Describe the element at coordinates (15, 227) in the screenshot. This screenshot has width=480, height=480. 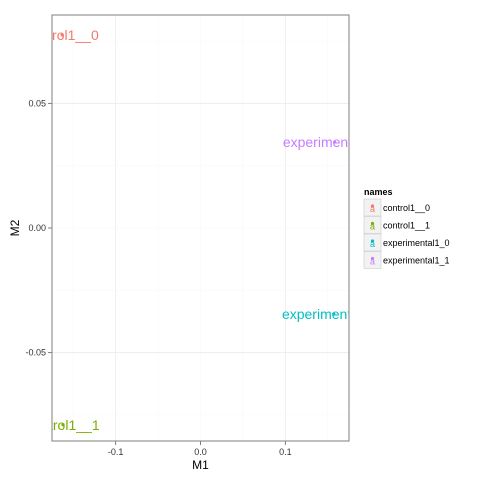
I see `y-axis-title: M2` at that location.